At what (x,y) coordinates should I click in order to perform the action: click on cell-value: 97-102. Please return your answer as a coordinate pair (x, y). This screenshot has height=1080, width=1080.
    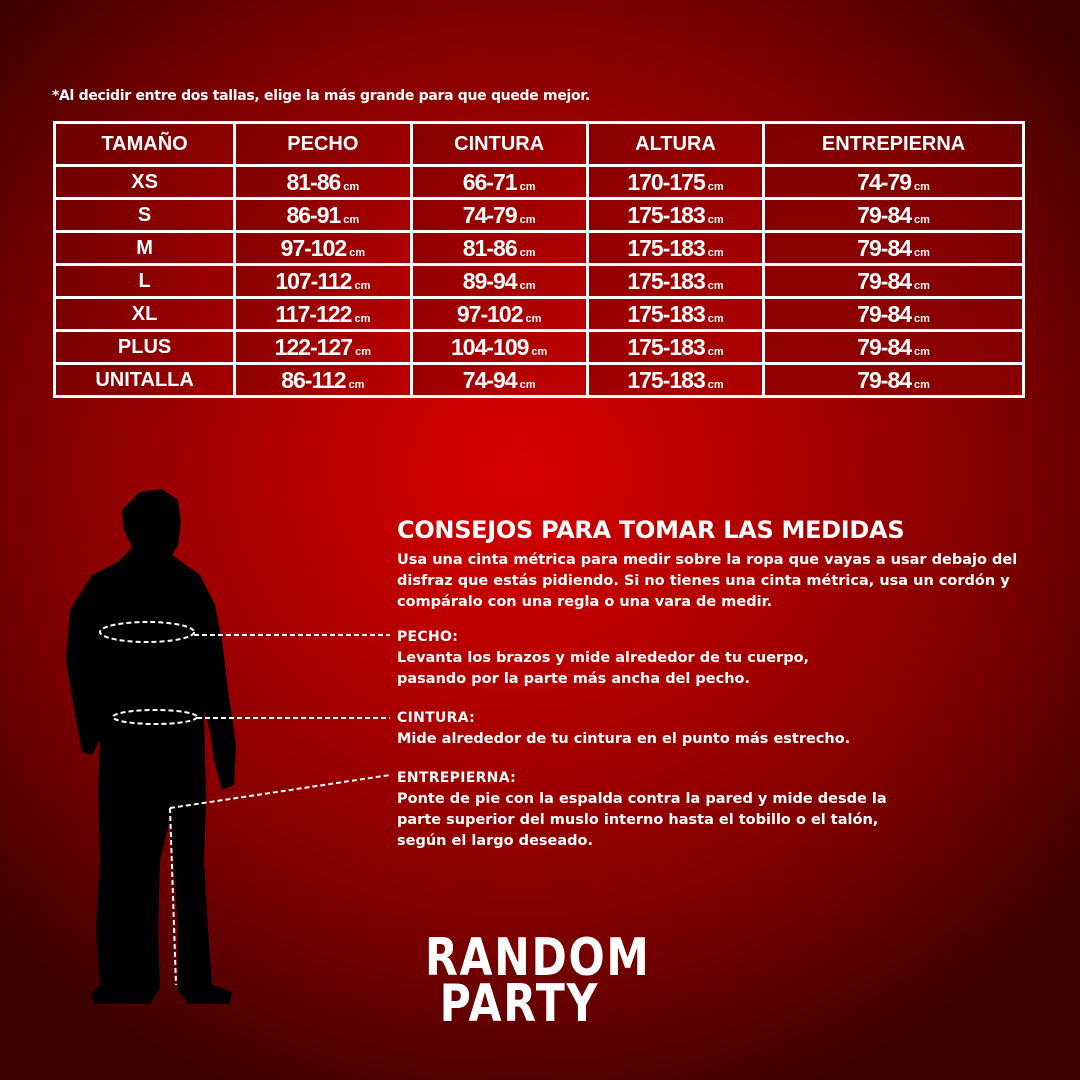
    Looking at the image, I should click on (490, 313).